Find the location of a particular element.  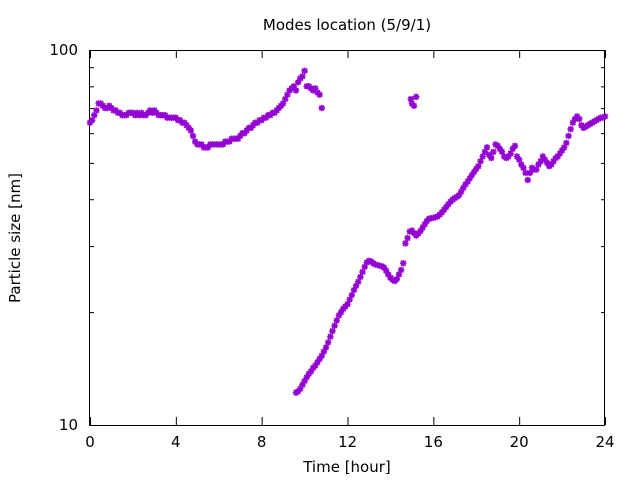

y-tick-label: 100 is located at coordinates (63, 50).